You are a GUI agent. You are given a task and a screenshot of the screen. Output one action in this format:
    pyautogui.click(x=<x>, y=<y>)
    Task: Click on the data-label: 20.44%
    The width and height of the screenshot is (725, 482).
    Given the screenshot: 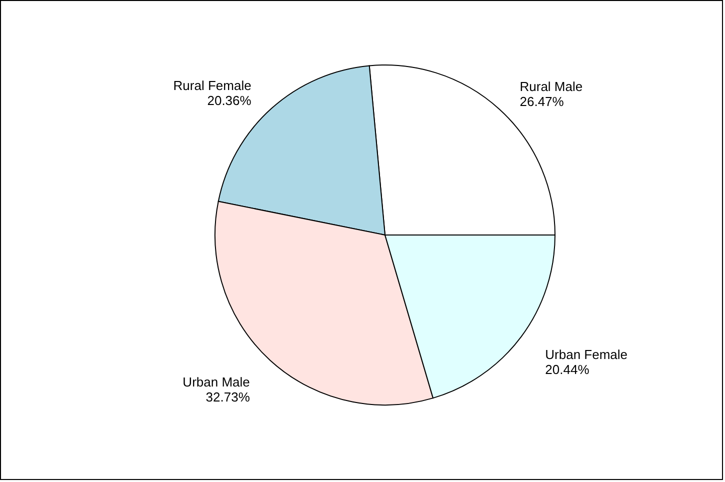 What is the action you would take?
    pyautogui.click(x=567, y=369)
    